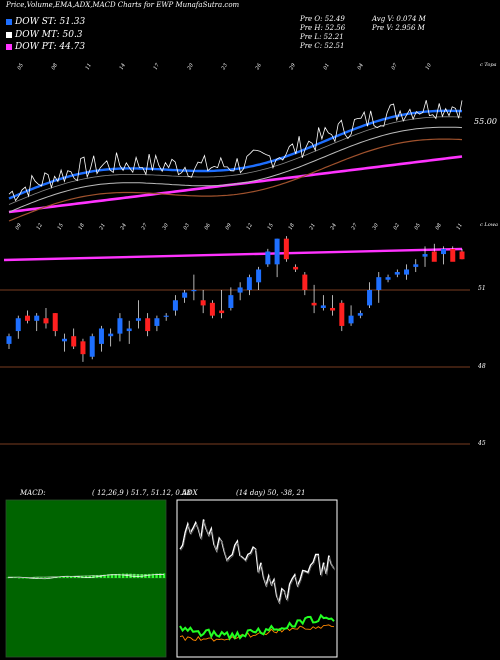 The width and height of the screenshot is (500, 660). Describe the element at coordinates (439, 226) in the screenshot. I see `candle-date-label: 08` at that location.